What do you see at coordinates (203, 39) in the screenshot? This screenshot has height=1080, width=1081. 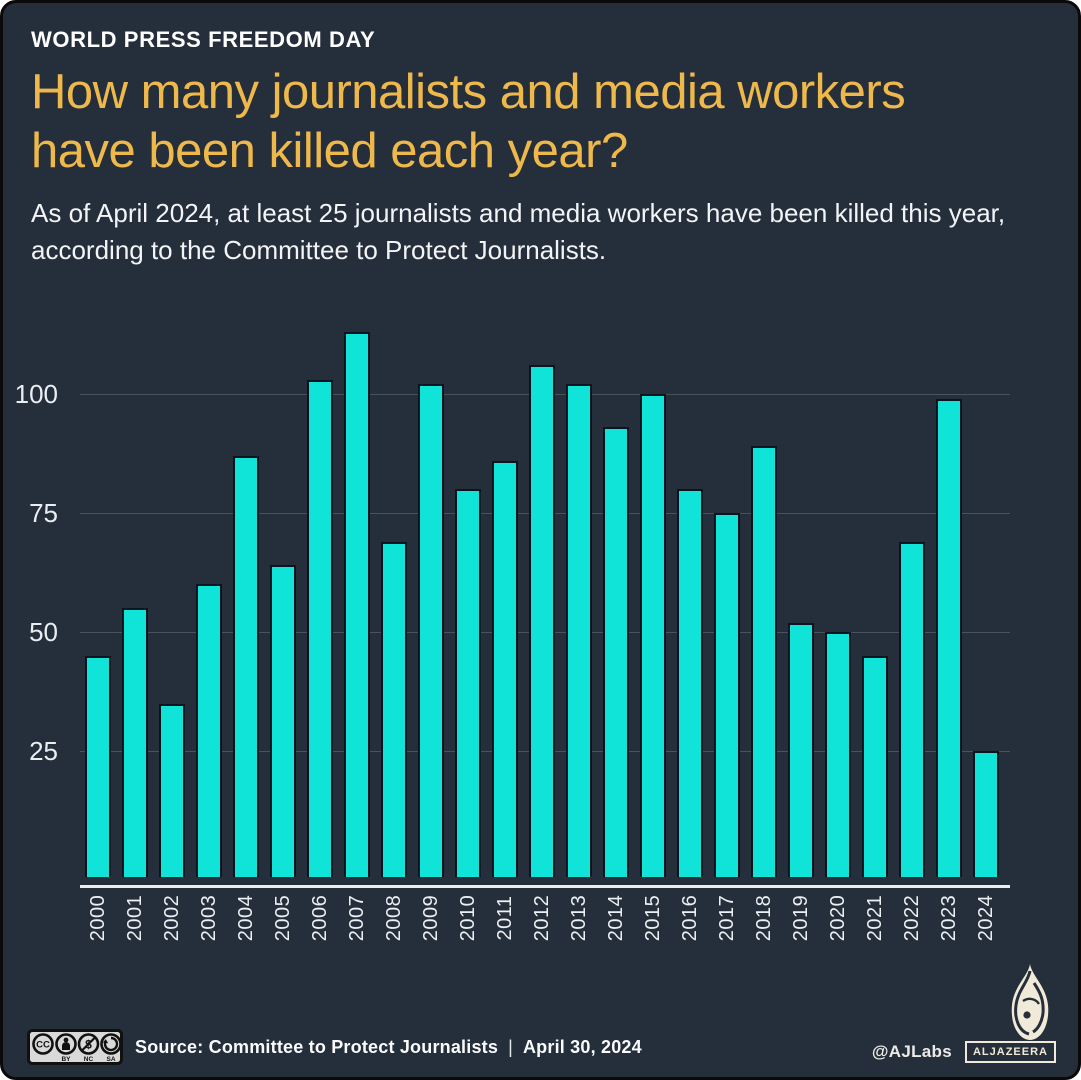 I see `kicker: WORLD PRESS FREEDOM DAY` at bounding box center [203, 39].